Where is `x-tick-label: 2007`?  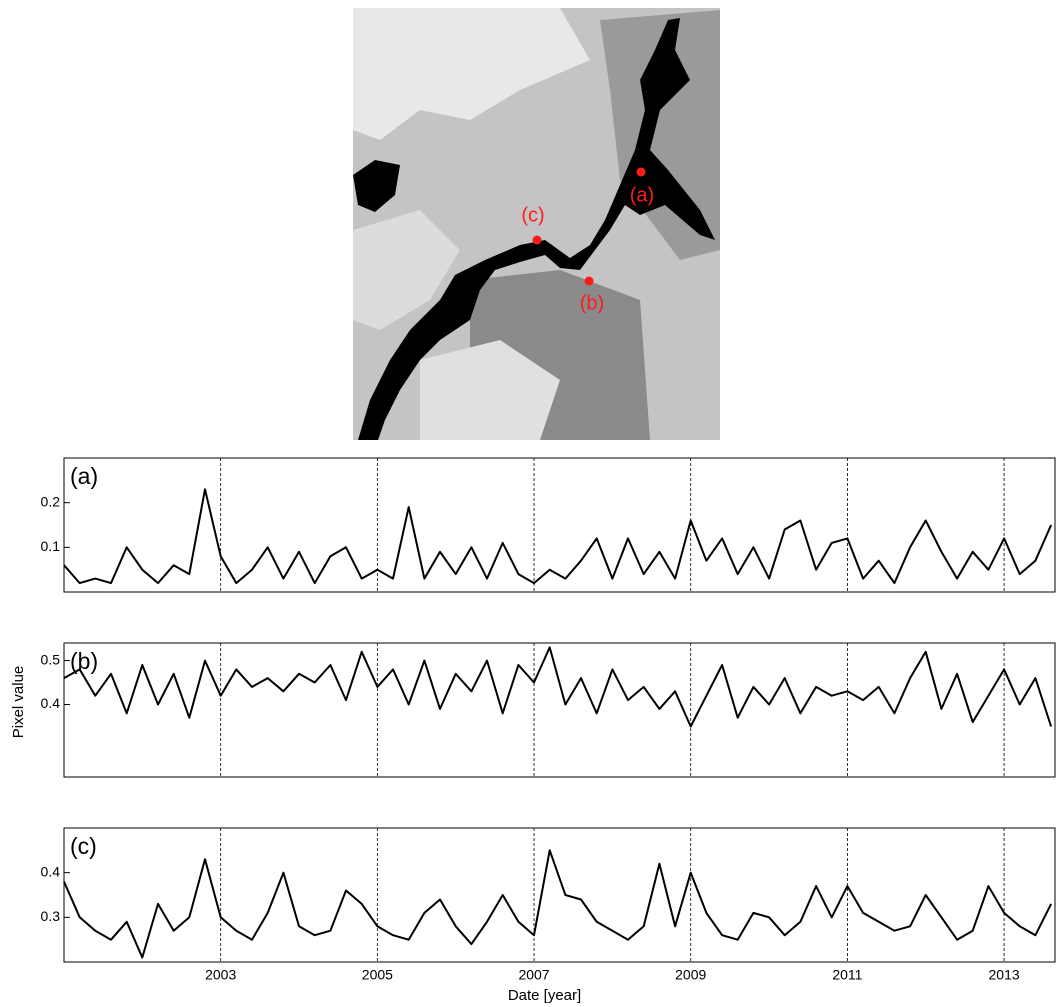 x-tick-label: 2007 is located at coordinates (533, 975).